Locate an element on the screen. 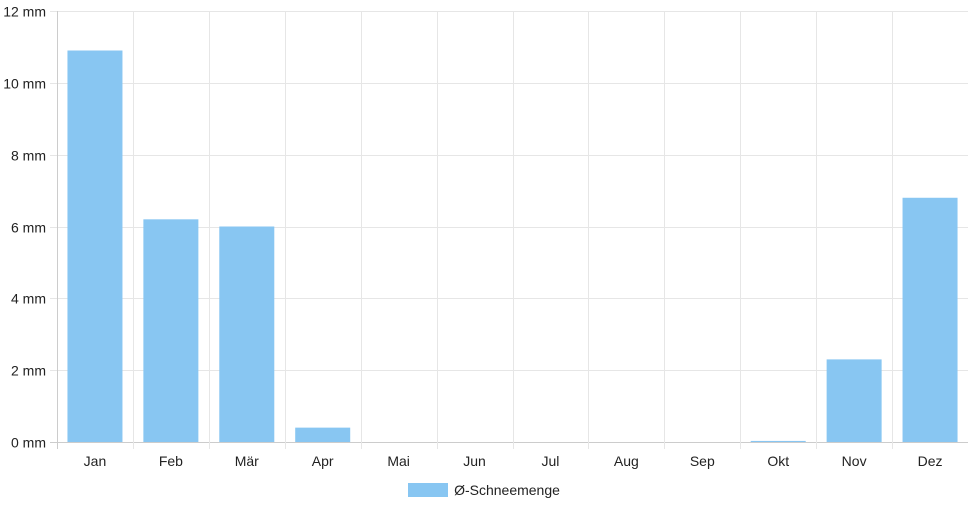  bar-apr is located at coordinates (323, 434).